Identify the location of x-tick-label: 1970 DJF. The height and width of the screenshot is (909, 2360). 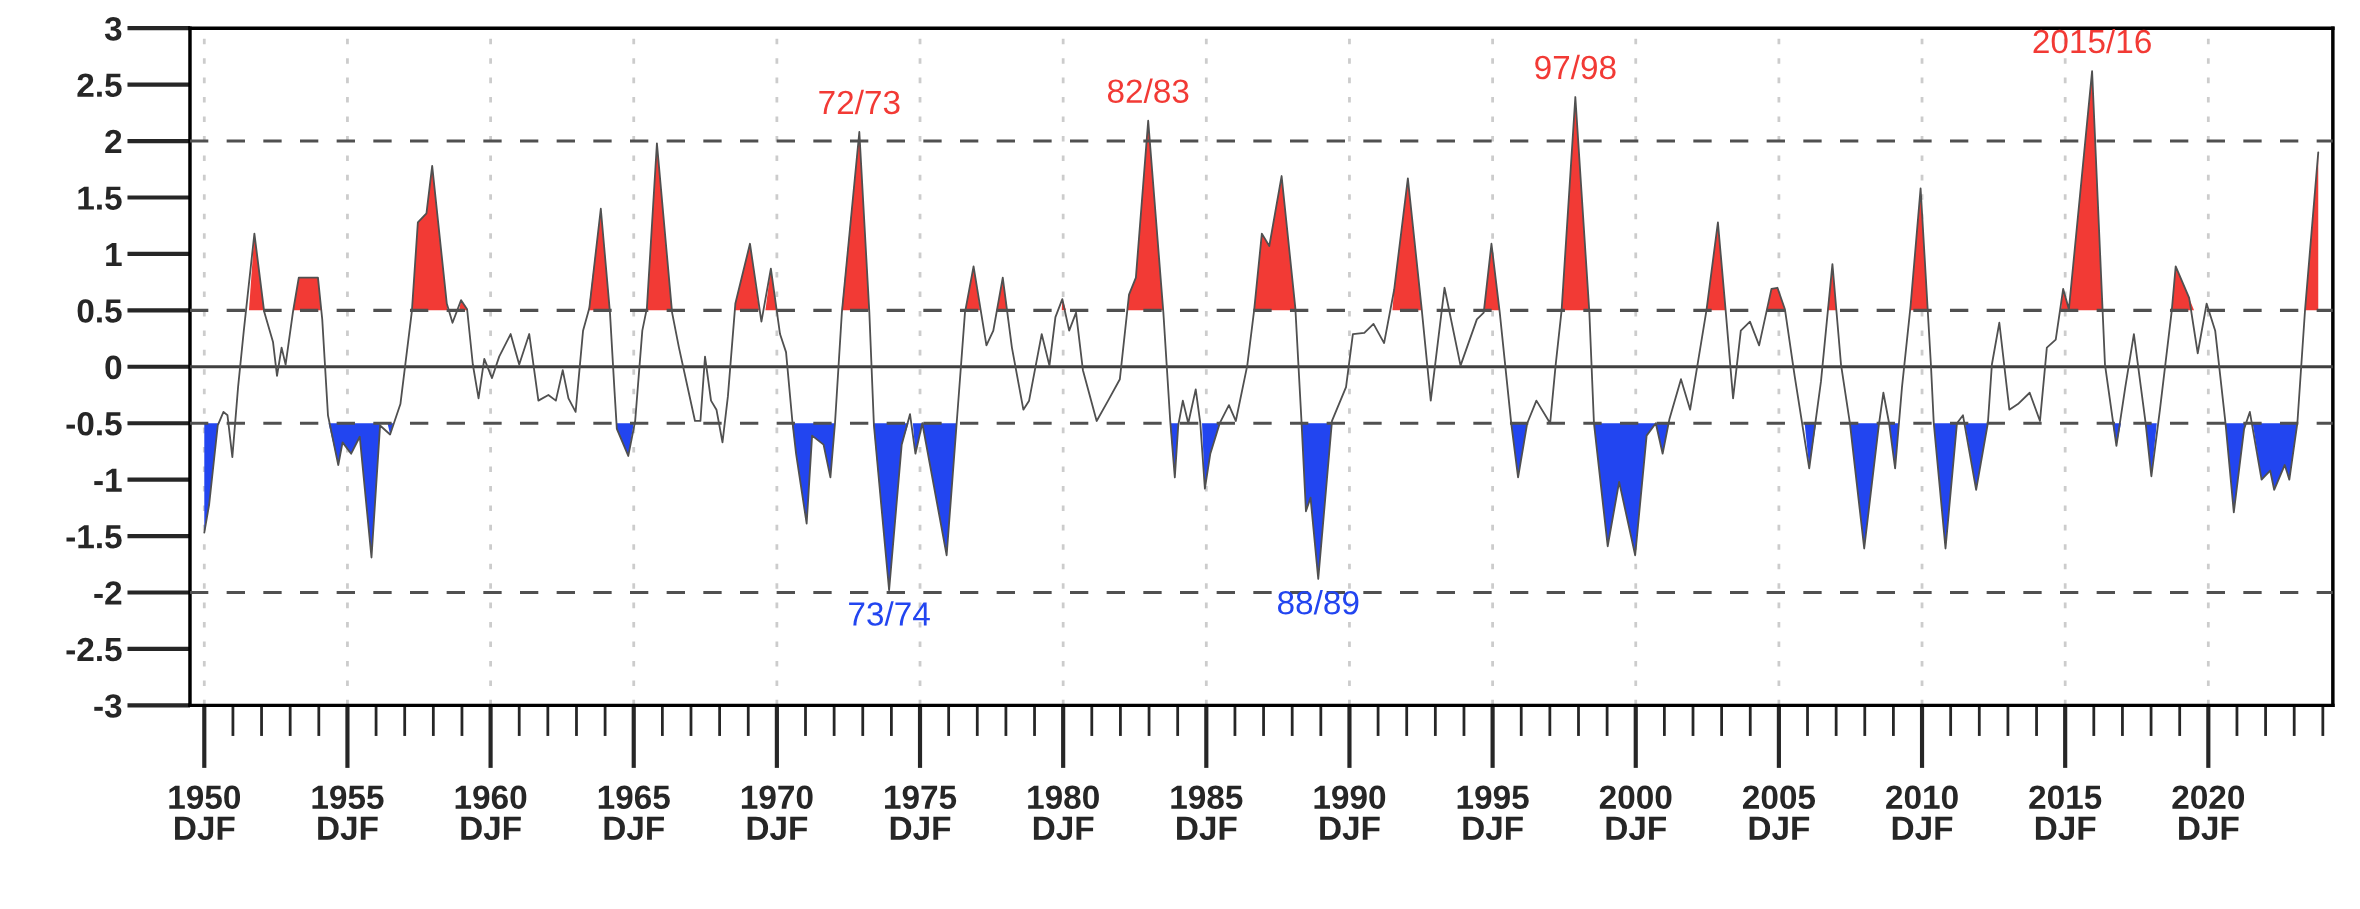
(777, 813).